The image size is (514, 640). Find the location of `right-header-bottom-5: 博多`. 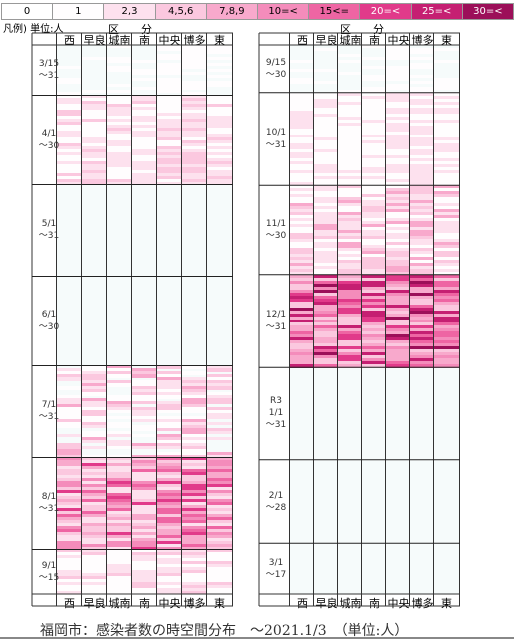

right-header-bottom-5: 博多 is located at coordinates (422, 603).